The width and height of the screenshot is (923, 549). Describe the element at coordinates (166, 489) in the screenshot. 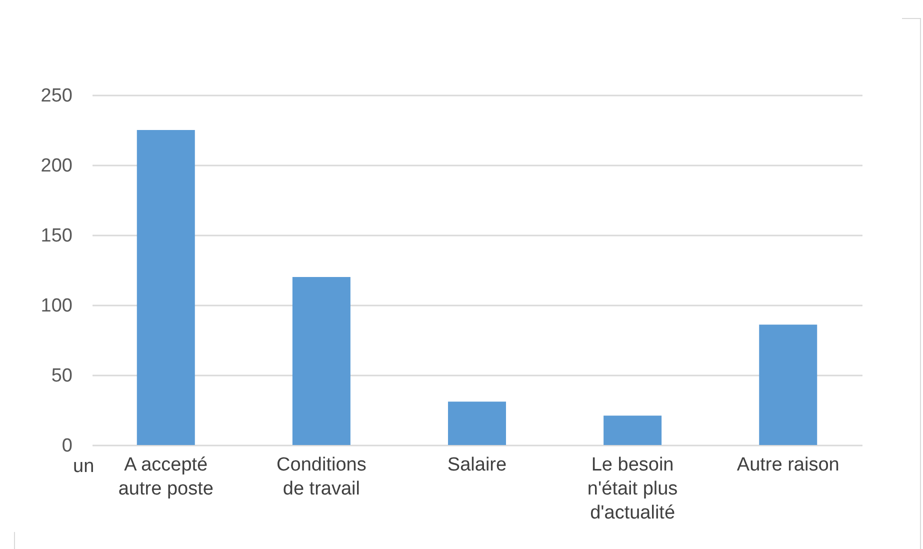

I see `category-label: autre poste` at that location.